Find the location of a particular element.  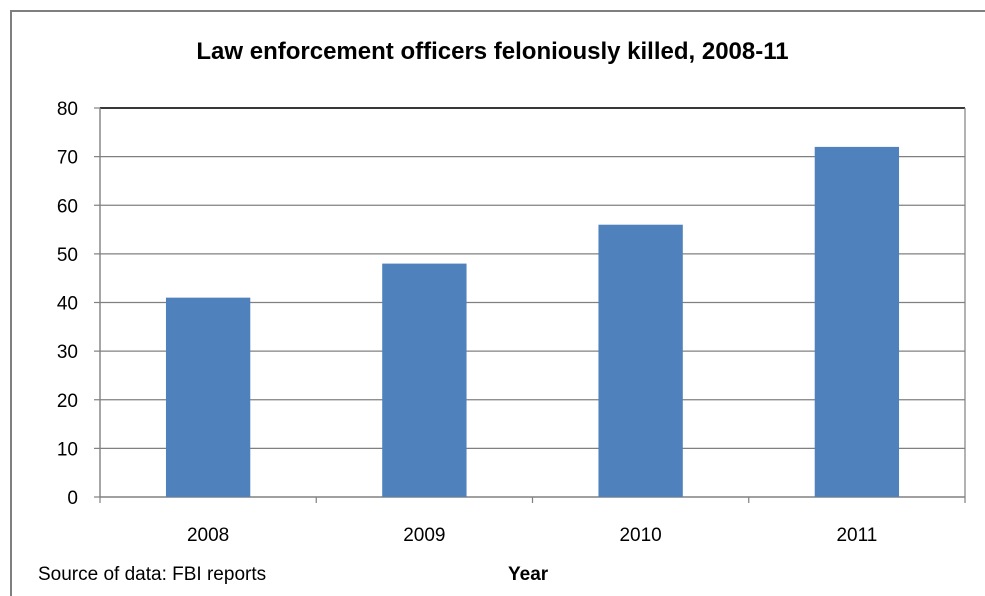

y-tick-labels: 0 10 20 30 40 50 60 70 80 is located at coordinates (67, 304).